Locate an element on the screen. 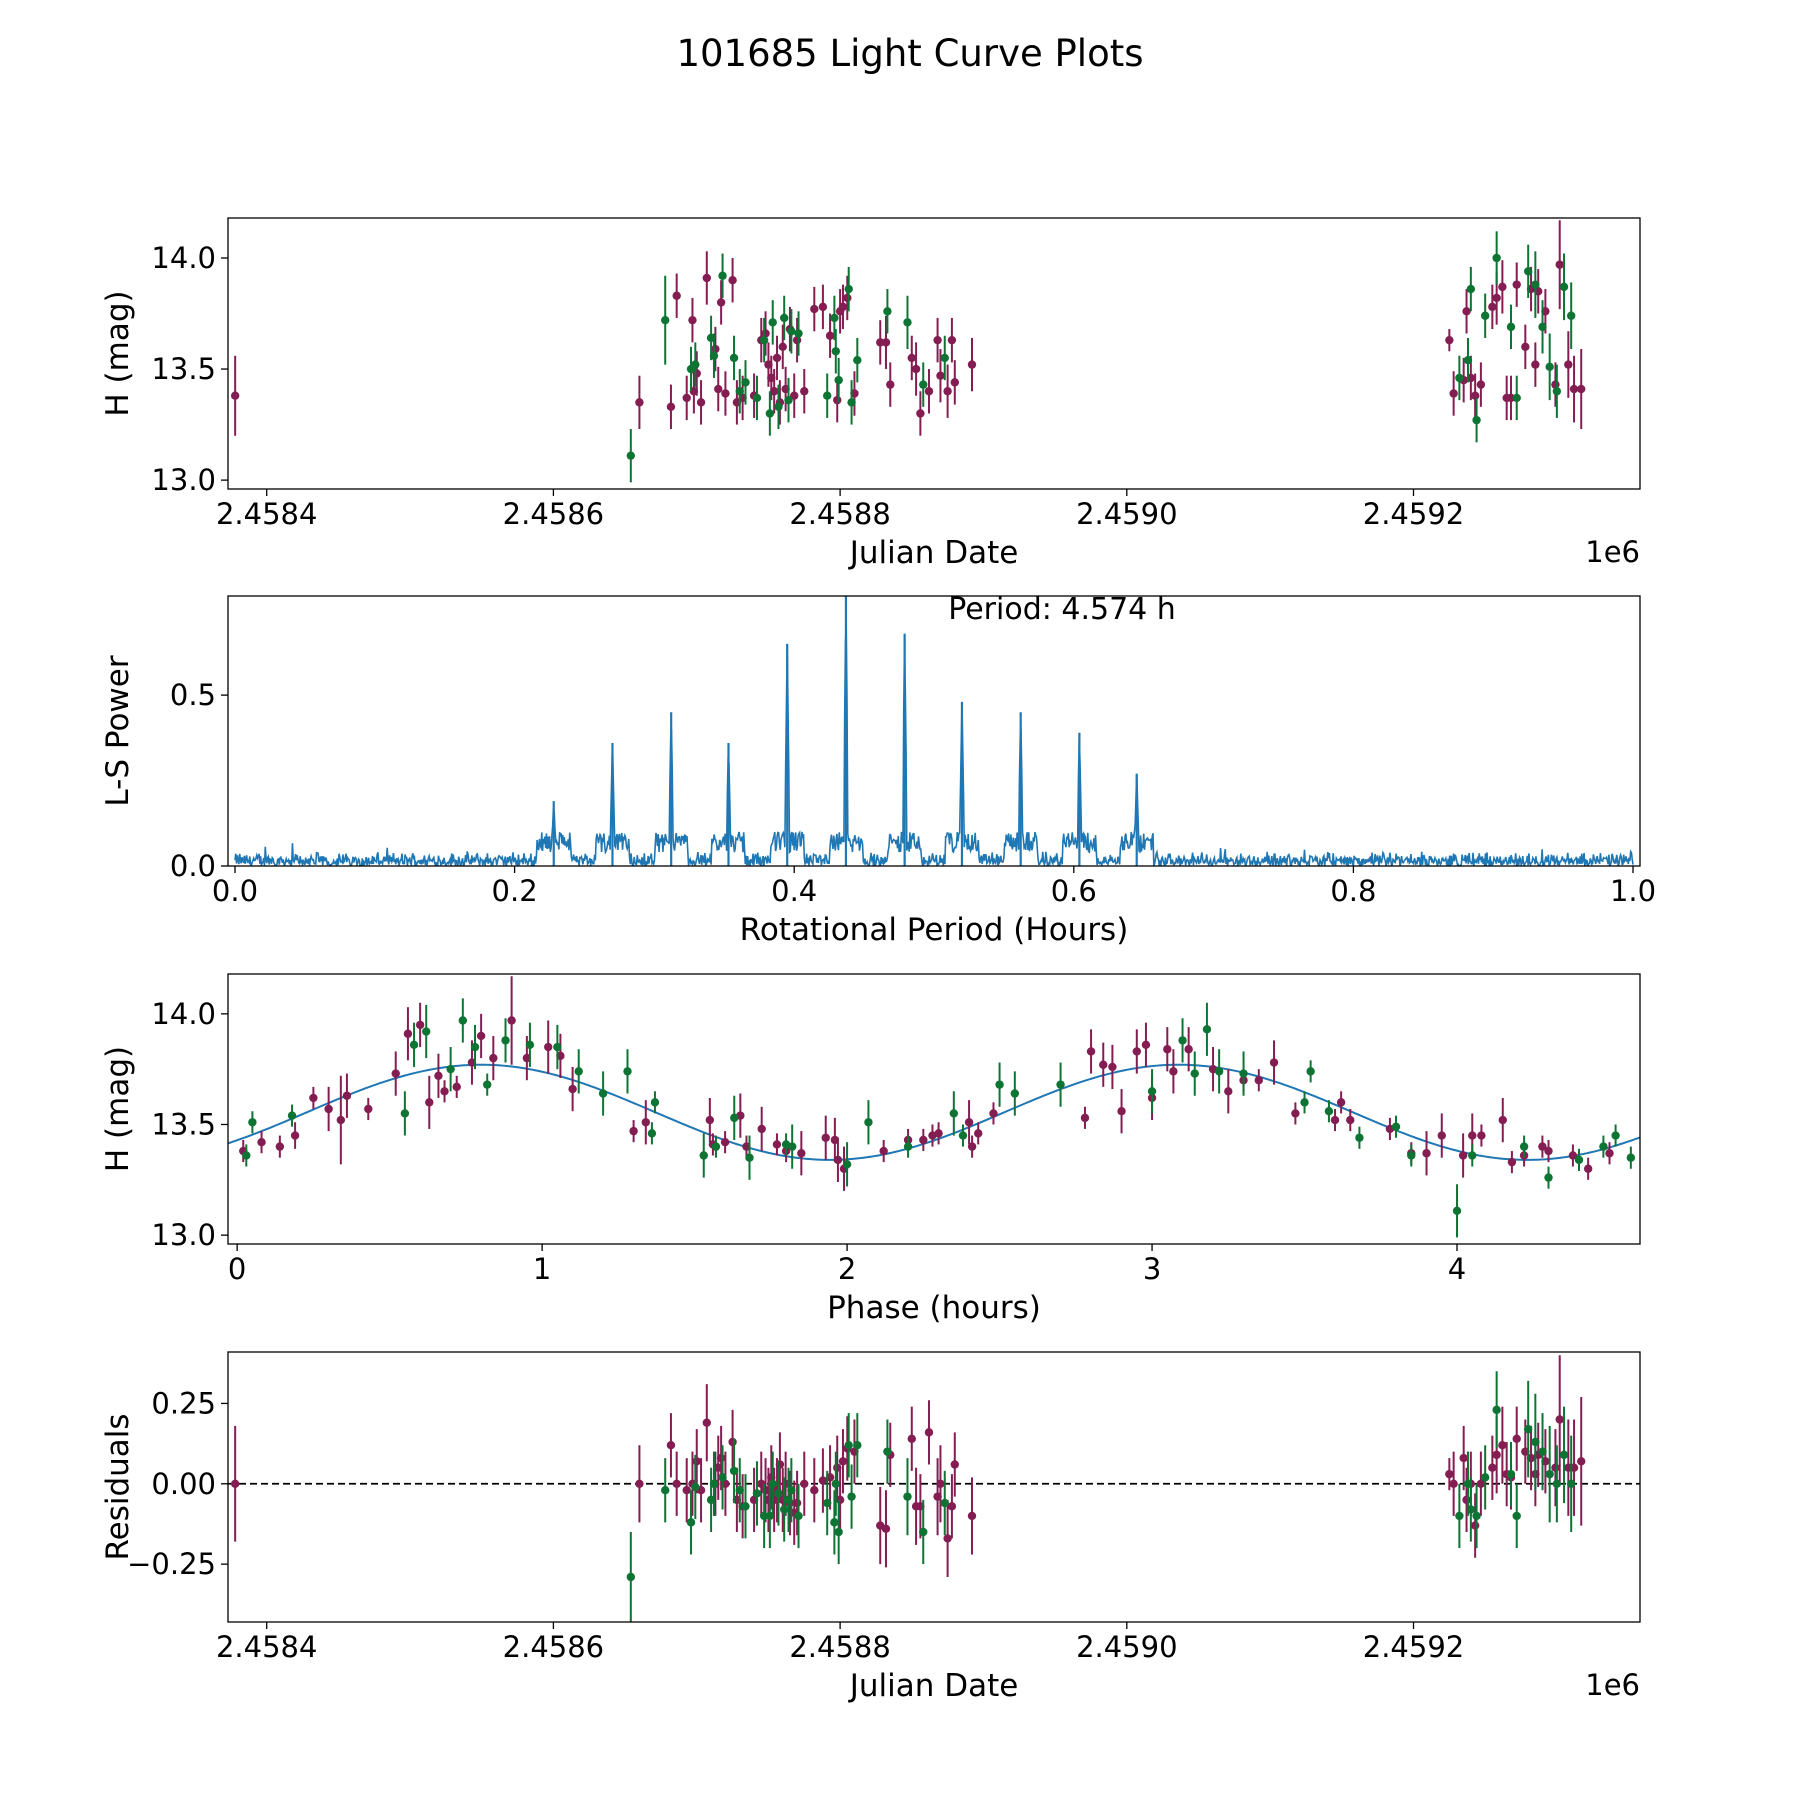 This screenshot has height=1805, width=1800. axes-frame-lc is located at coordinates (934, 353).